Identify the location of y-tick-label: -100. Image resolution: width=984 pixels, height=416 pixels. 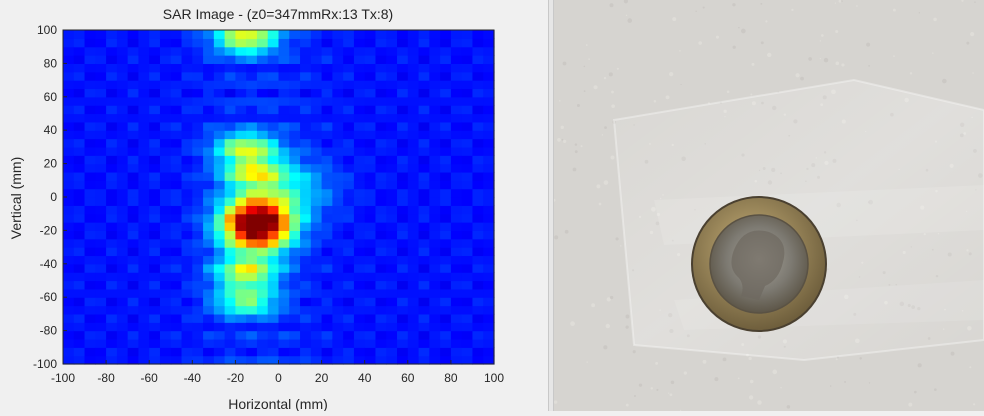
(45, 364).